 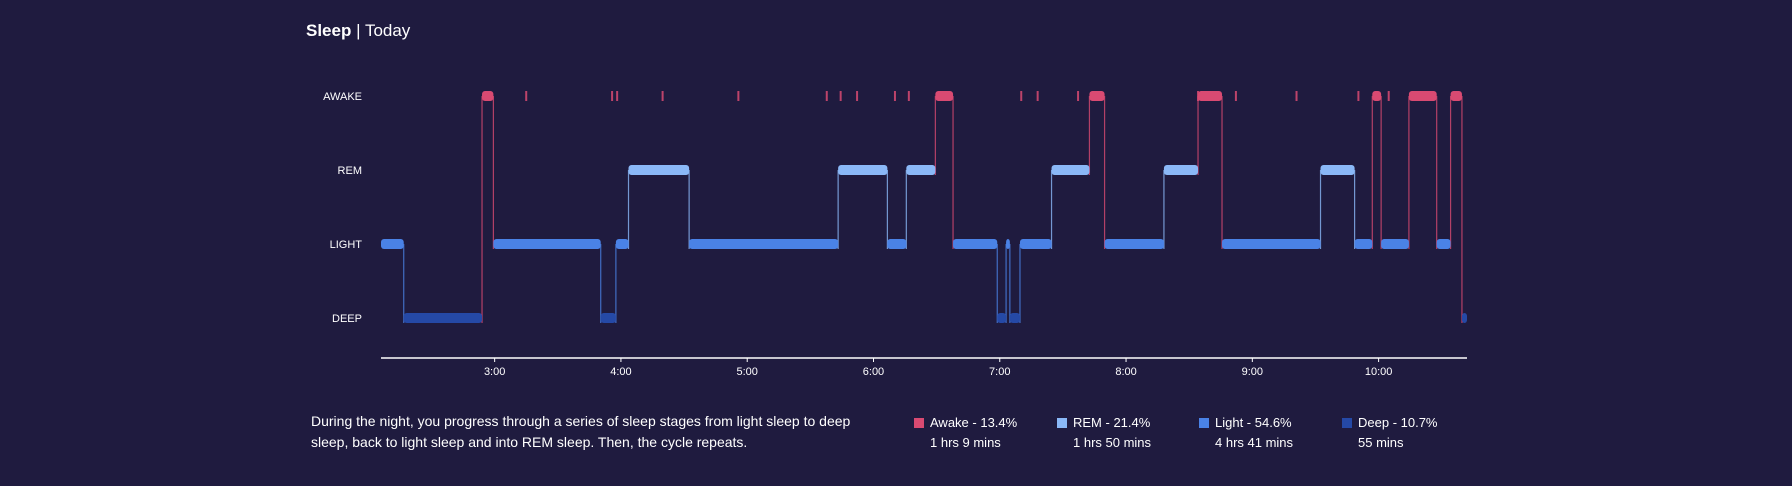 What do you see at coordinates (1204, 423) in the screenshot?
I see `legend-swatch-light` at bounding box center [1204, 423].